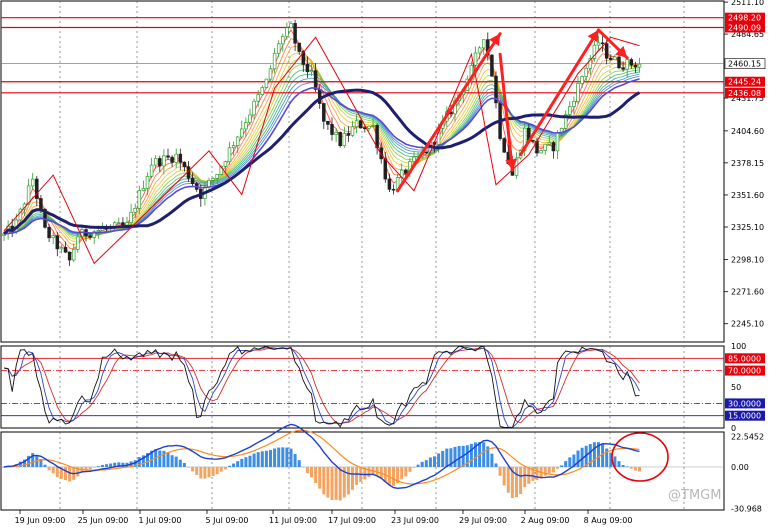 Image resolution: width=770 pixels, height=530 pixels. I want to click on x-tick-label: 29 Jul 09:00, so click(483, 520).